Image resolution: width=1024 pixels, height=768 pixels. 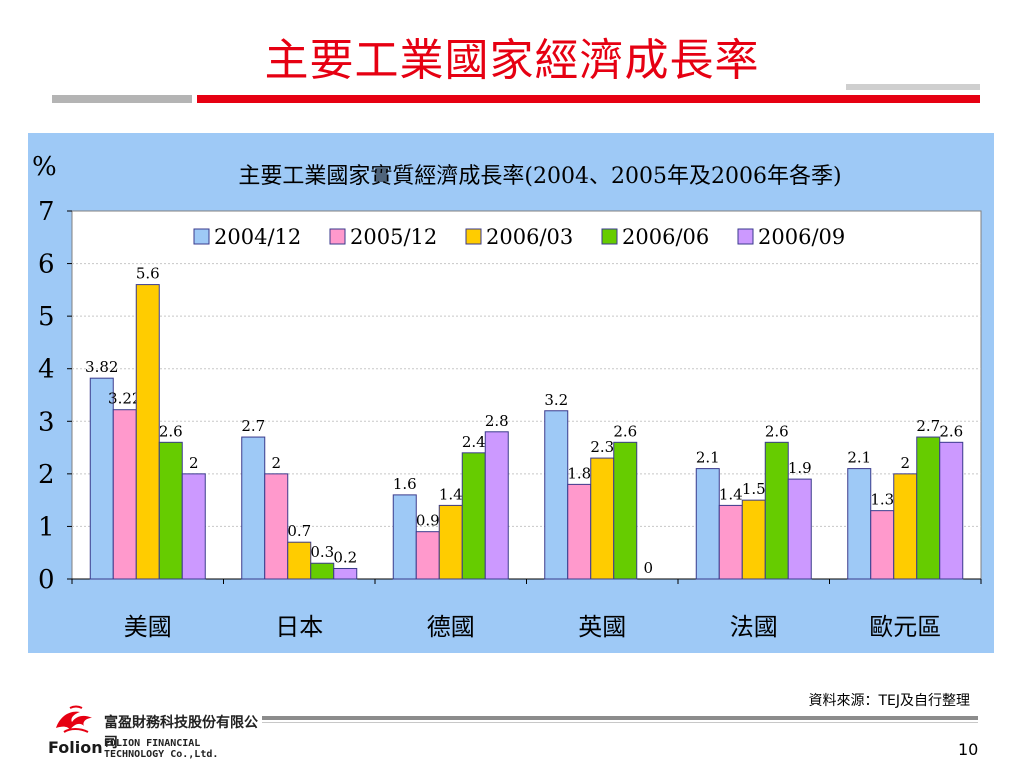 I want to click on y-tick-label: 4, so click(x=46, y=370).